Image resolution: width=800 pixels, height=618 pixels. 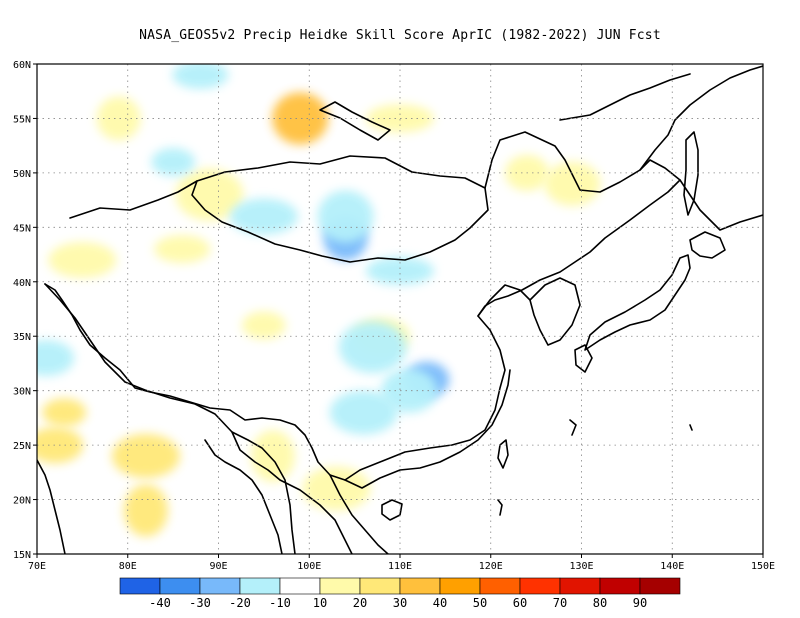 I want to click on longitude-ticks: 70E 80E 90E 100E 110E 120E 130E 140E 150E, so click(x=401, y=563).